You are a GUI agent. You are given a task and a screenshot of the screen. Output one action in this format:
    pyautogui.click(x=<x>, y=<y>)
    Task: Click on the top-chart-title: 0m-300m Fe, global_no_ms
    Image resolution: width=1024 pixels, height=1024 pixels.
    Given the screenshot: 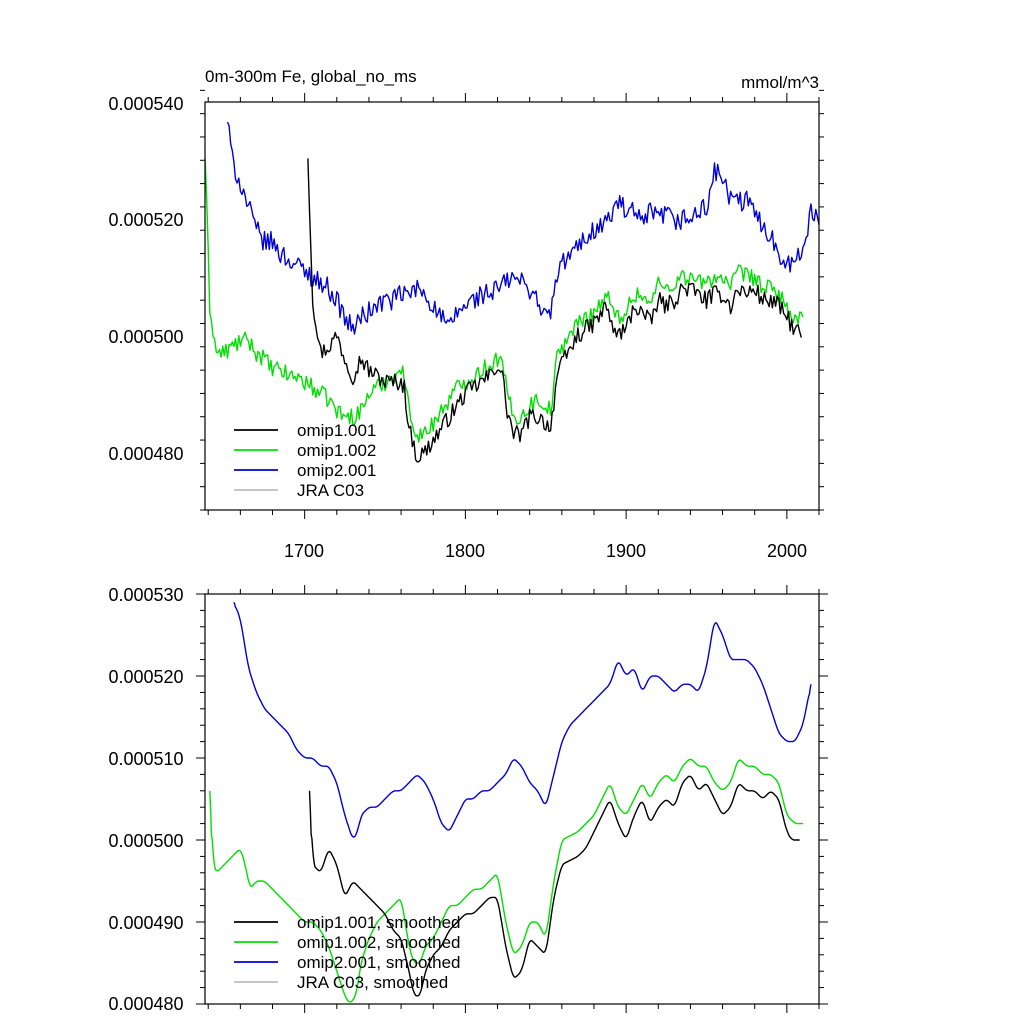 What is the action you would take?
    pyautogui.click(x=311, y=76)
    